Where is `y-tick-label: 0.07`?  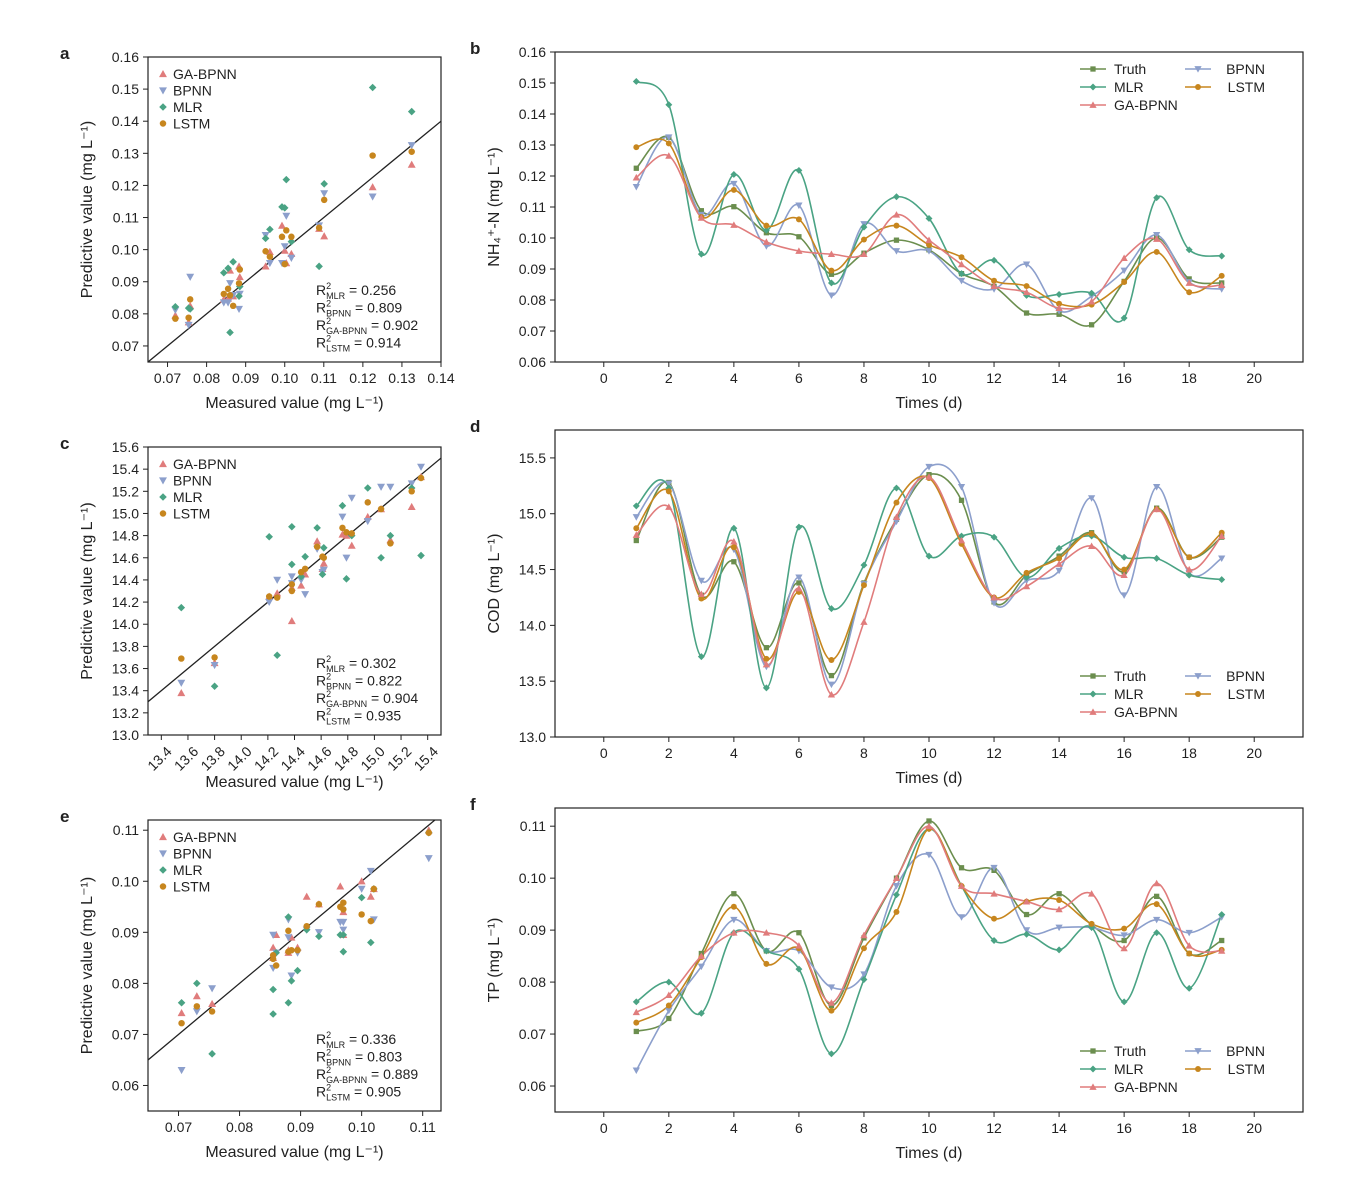 y-tick-label: 0.07 is located at coordinates (532, 1034).